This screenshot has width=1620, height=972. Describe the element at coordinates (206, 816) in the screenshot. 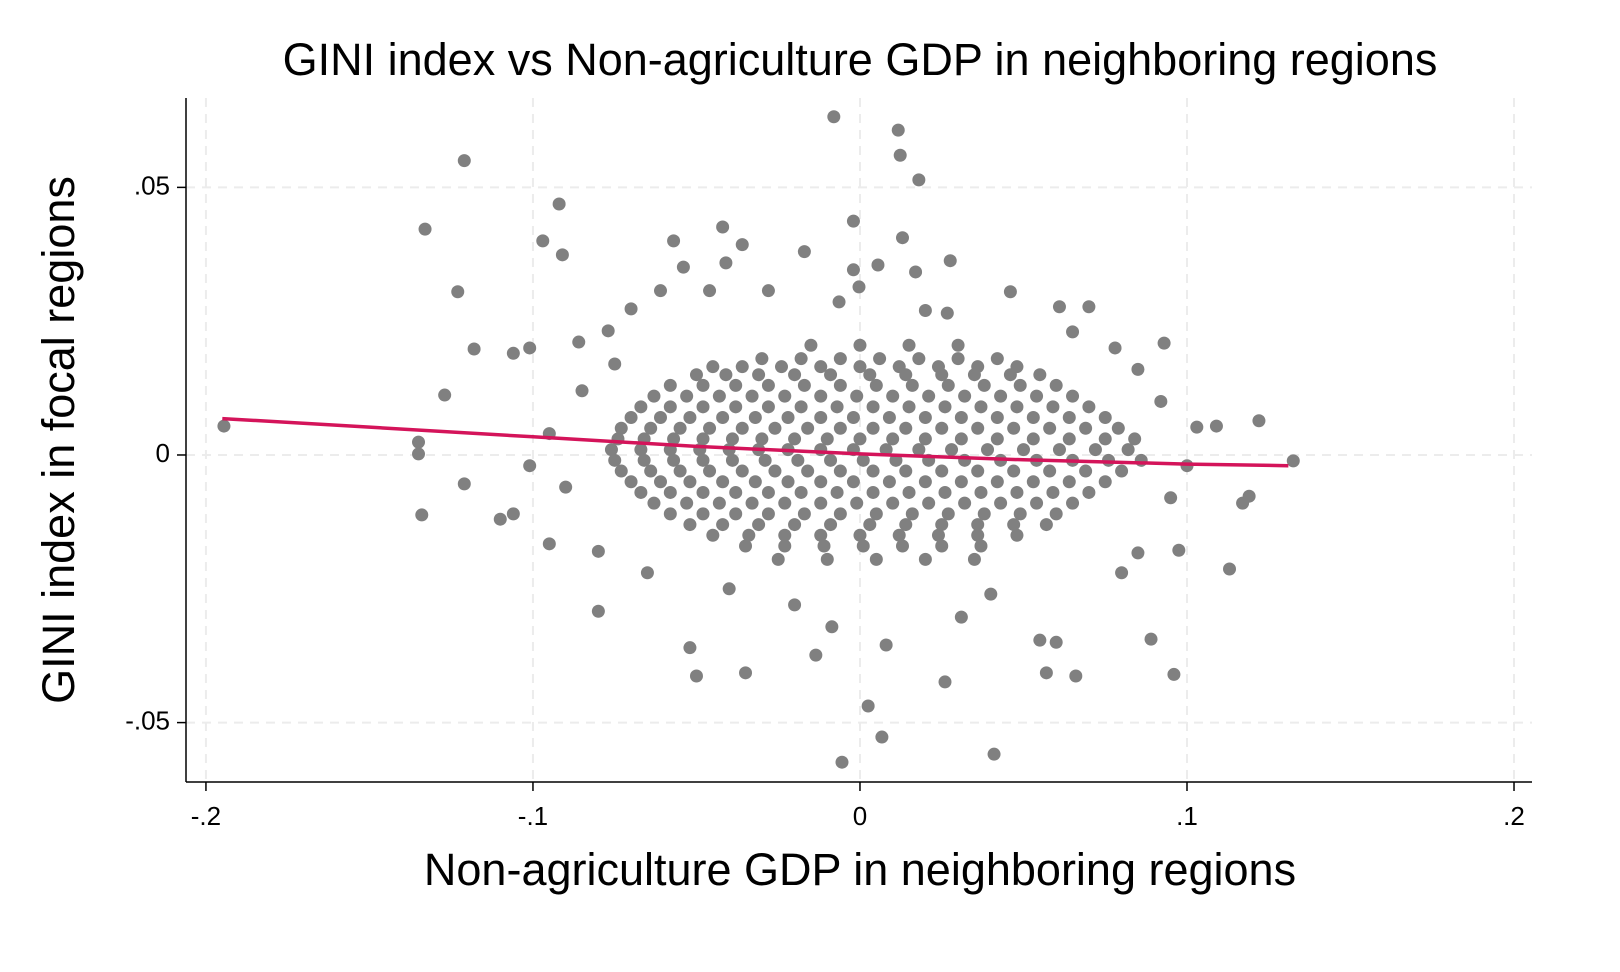

I see `x-tick-label: -.2` at that location.